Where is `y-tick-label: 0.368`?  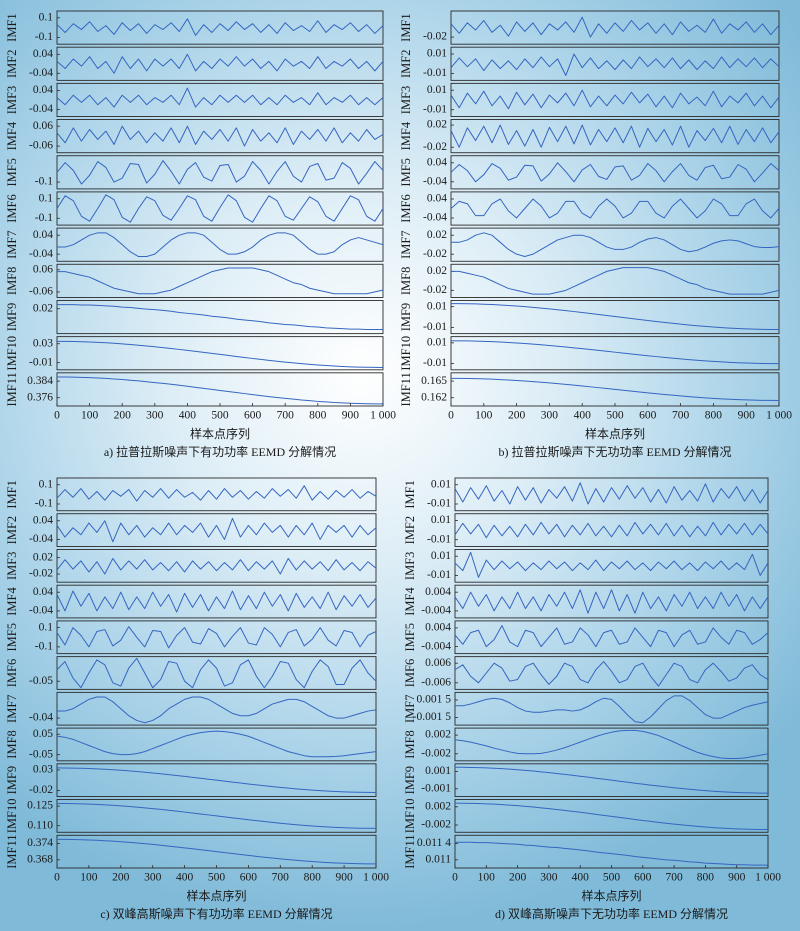
y-tick-label: 0.368 is located at coordinates (40, 859).